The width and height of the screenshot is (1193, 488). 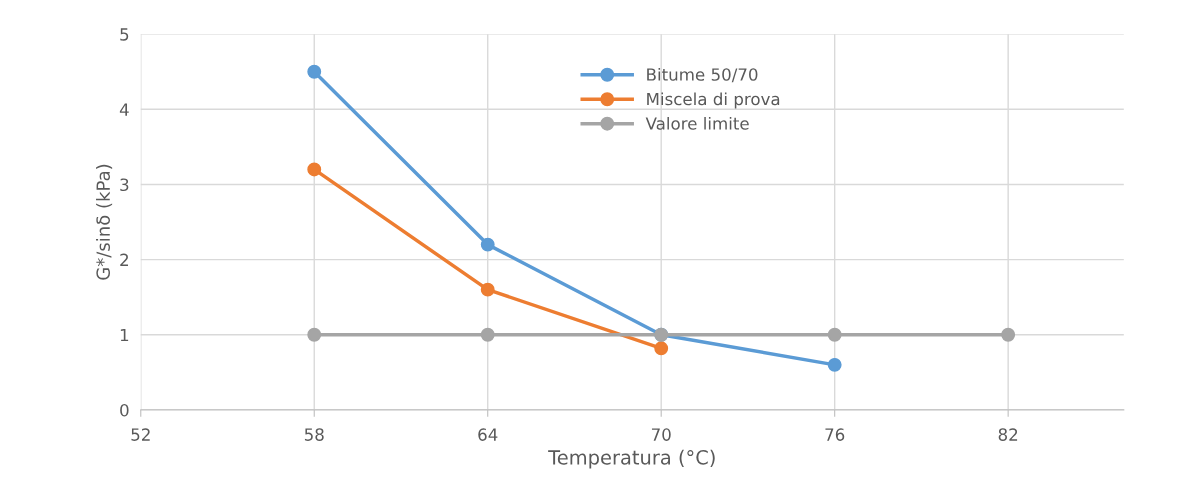 I want to click on legend-label: Valore limite, so click(x=697, y=123).